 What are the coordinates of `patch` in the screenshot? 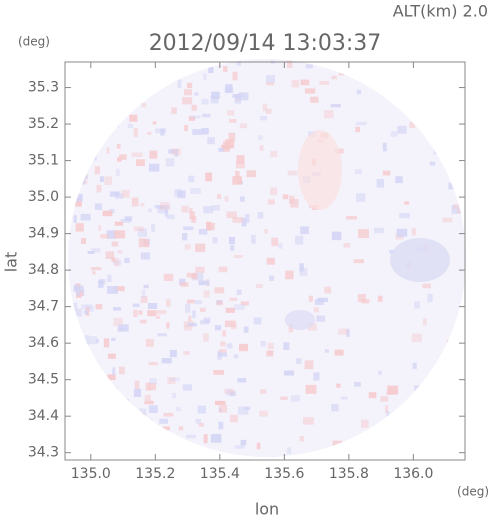 It's located at (420, 260).